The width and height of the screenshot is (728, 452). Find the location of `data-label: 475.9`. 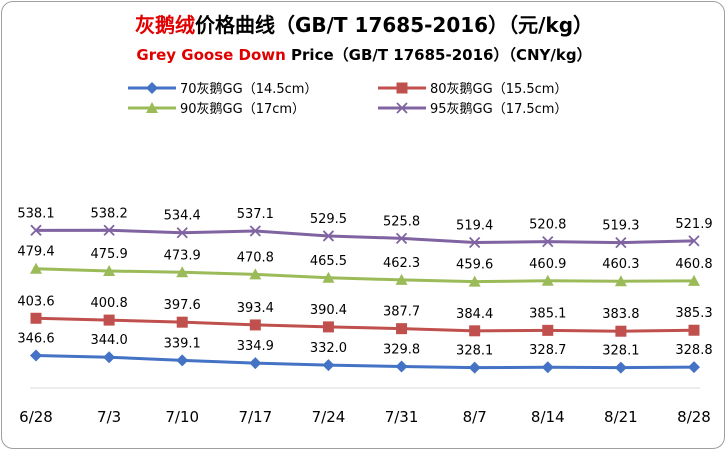

data-label: 475.9 is located at coordinates (109, 254).